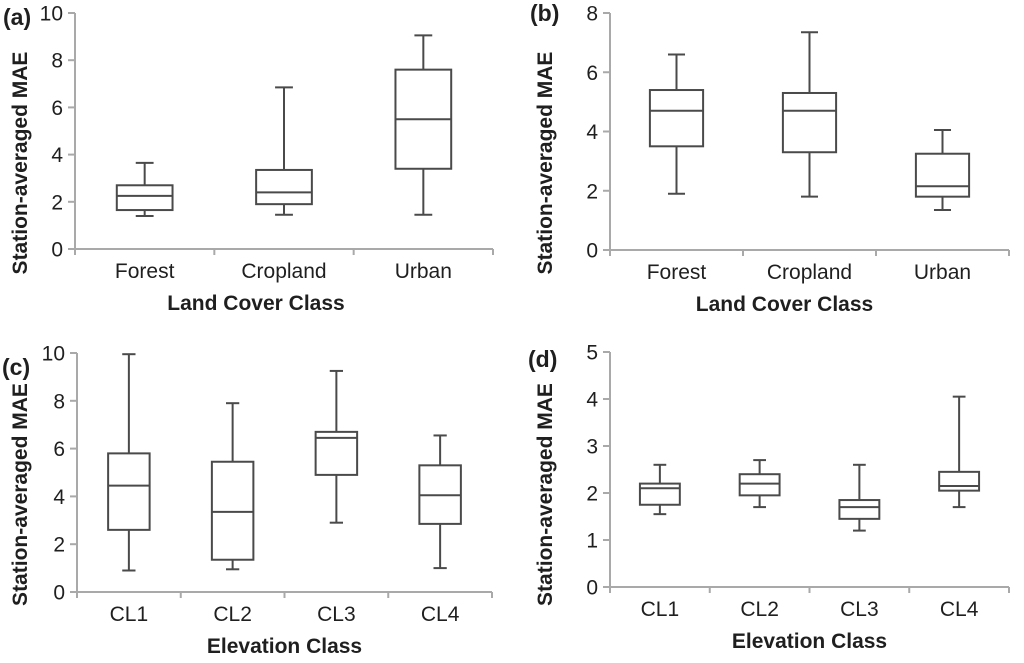 This screenshot has height=663, width=1024. I want to click on y-tick-label: 5, so click(592, 353).